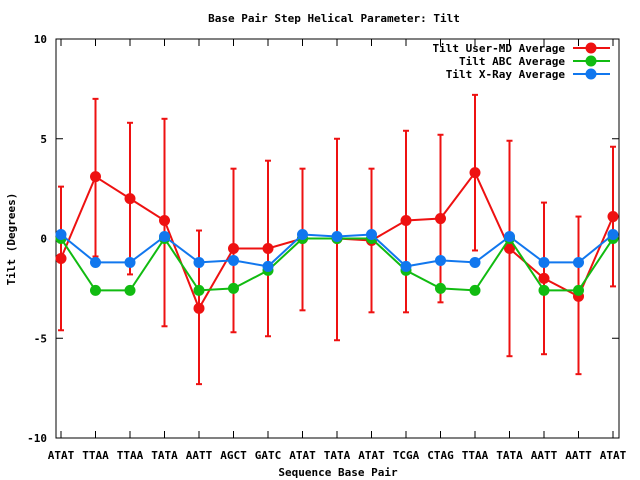 This screenshot has height=480, width=640. I want to click on x-tick-label: GATC, so click(268, 455).